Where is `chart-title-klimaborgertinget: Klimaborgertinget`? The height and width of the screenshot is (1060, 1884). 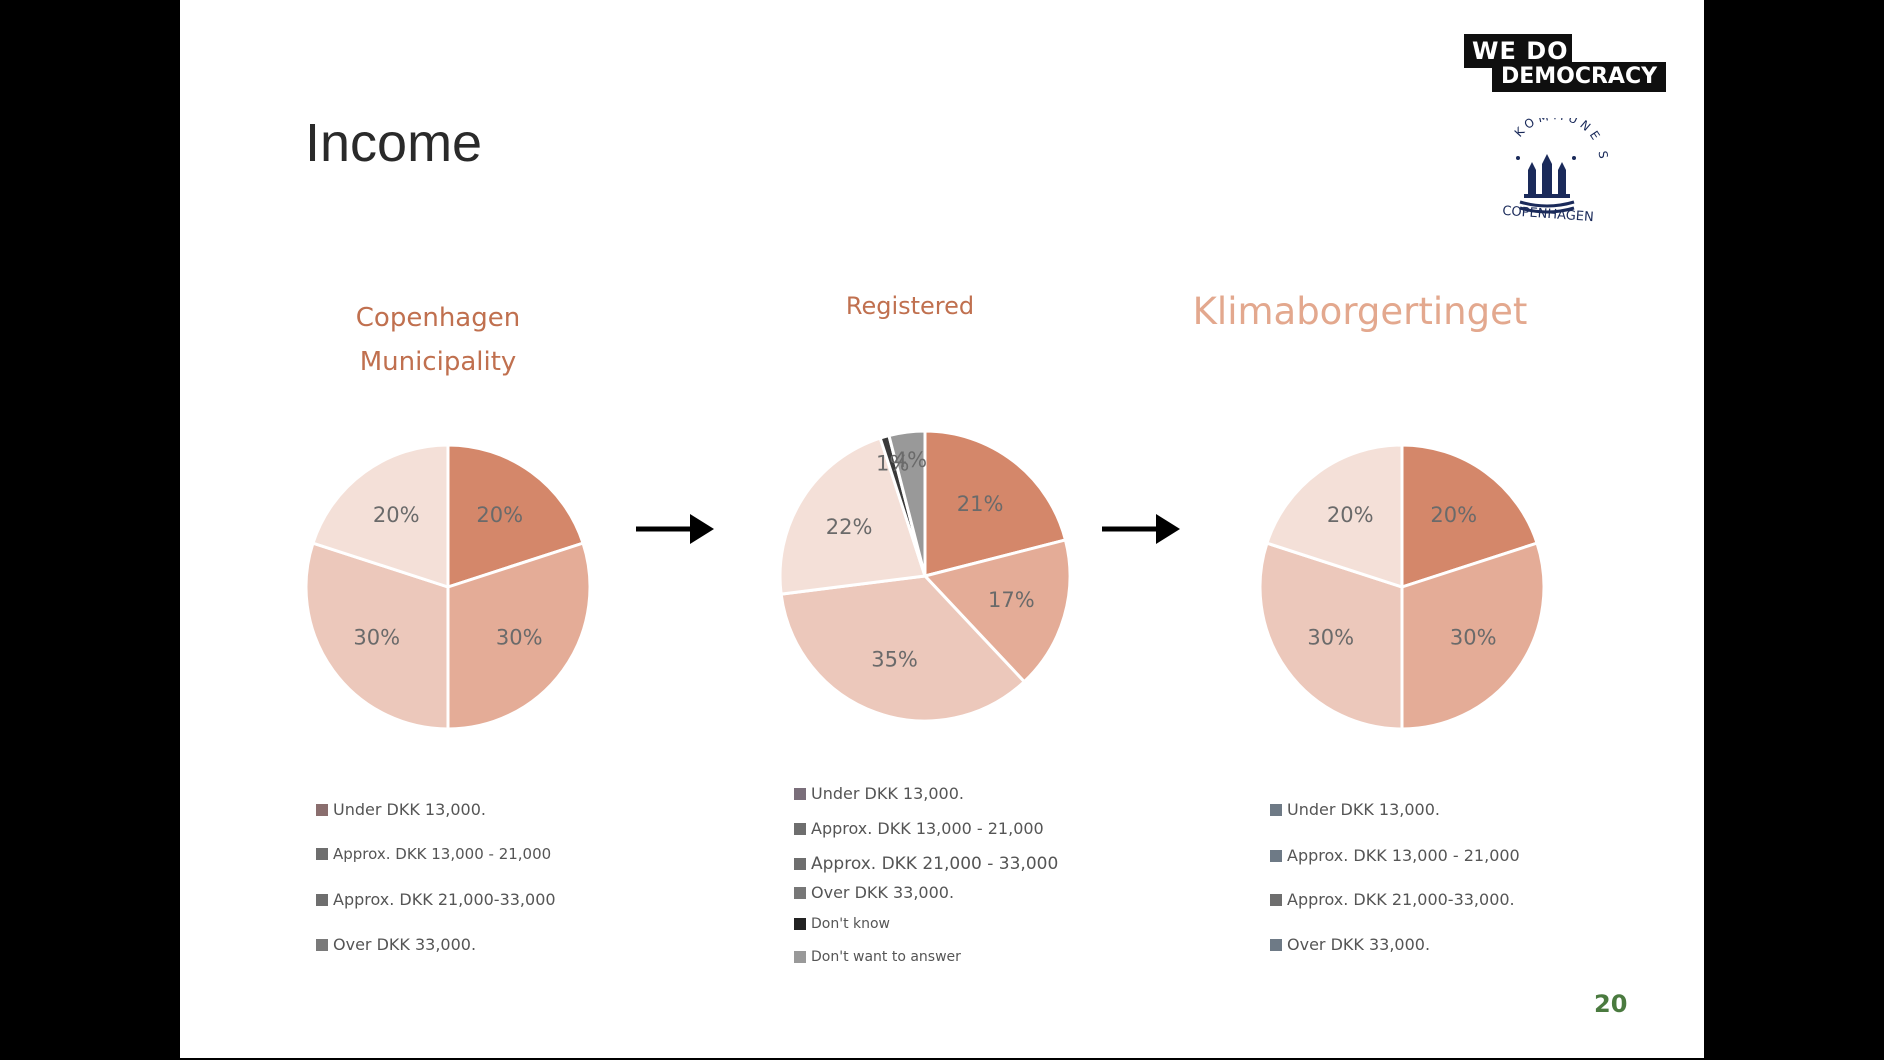
chart-title-klimaborgertinget: Klimaborgertinget is located at coordinates (1360, 311).